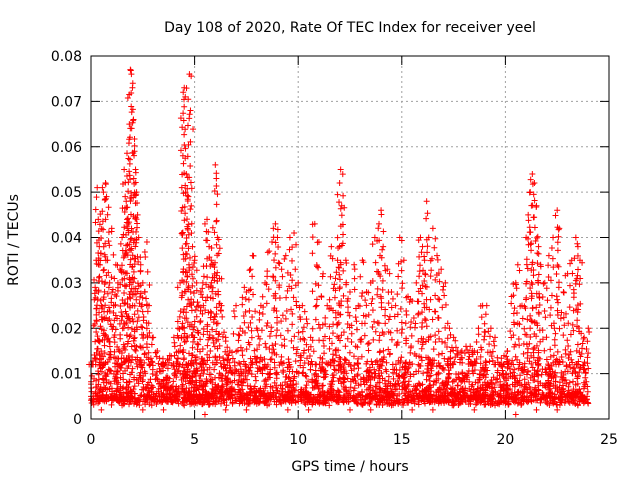  What do you see at coordinates (66, 238) in the screenshot?
I see `y-tick-labels: 0 0.01 0.02 0.03 0.04 0.05 0.06 0.07 0.08` at bounding box center [66, 238].